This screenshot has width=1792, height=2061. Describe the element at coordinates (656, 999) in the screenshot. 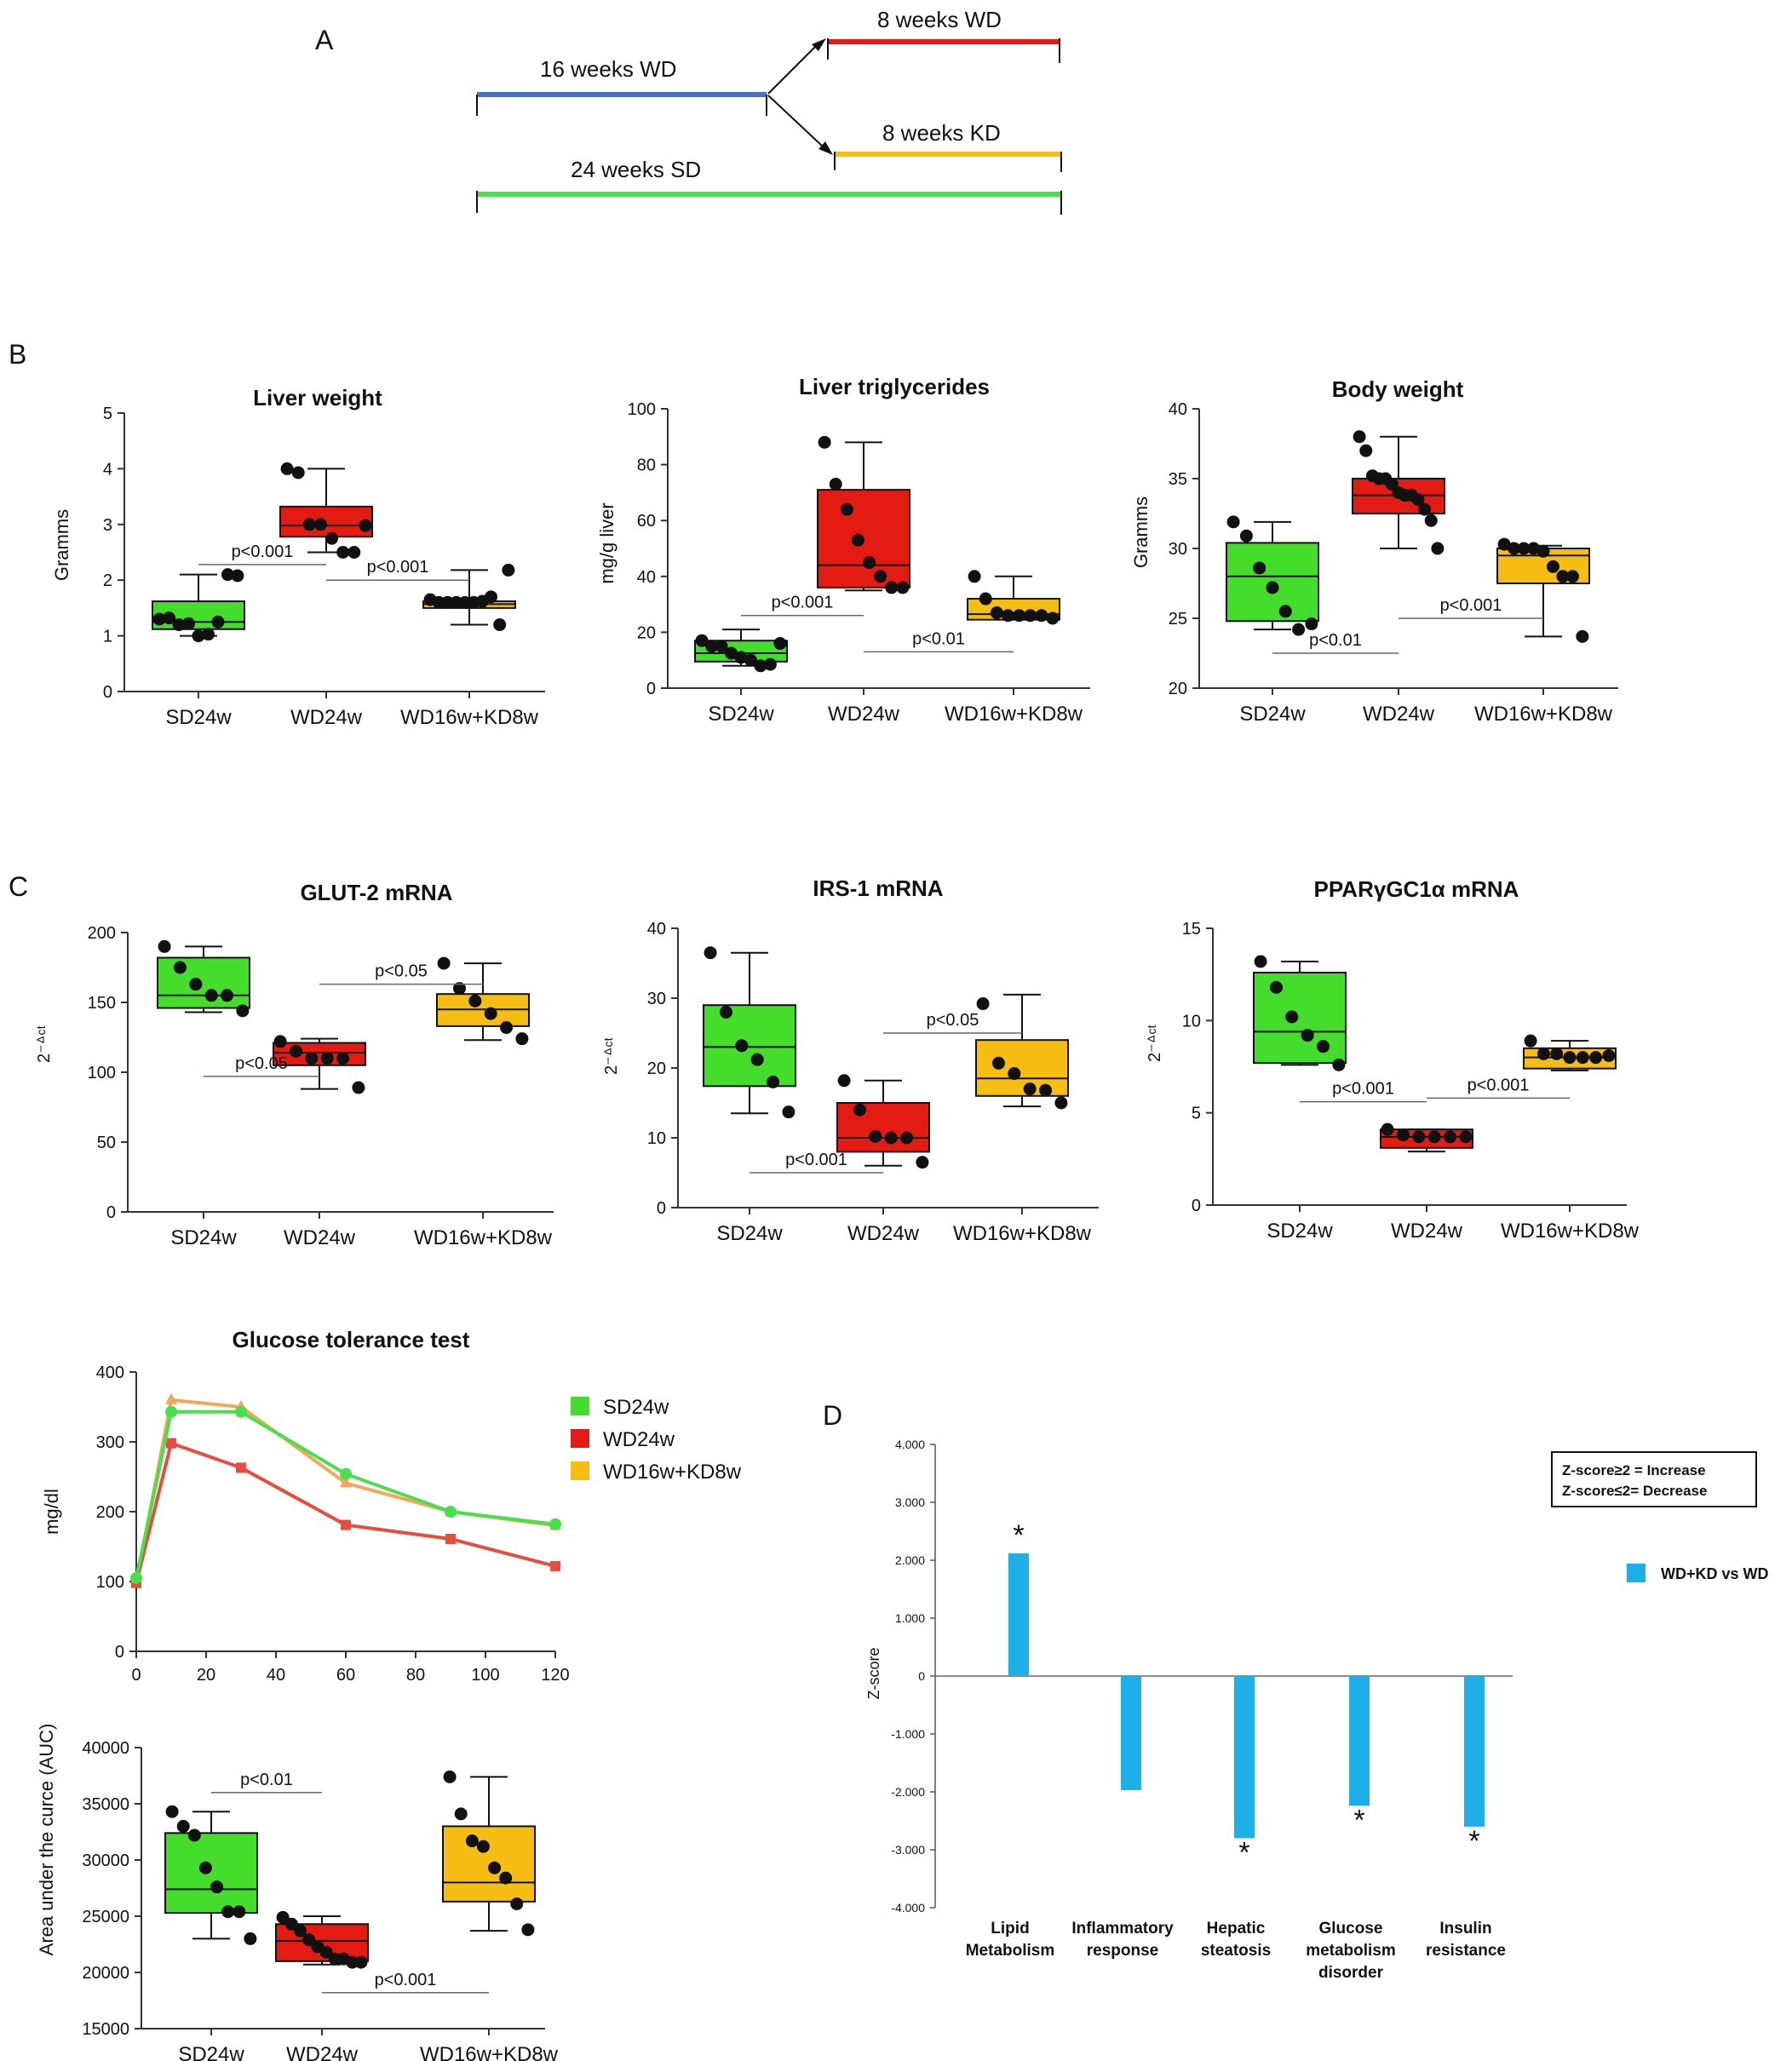

I see `y-tick-label: 30` at that location.